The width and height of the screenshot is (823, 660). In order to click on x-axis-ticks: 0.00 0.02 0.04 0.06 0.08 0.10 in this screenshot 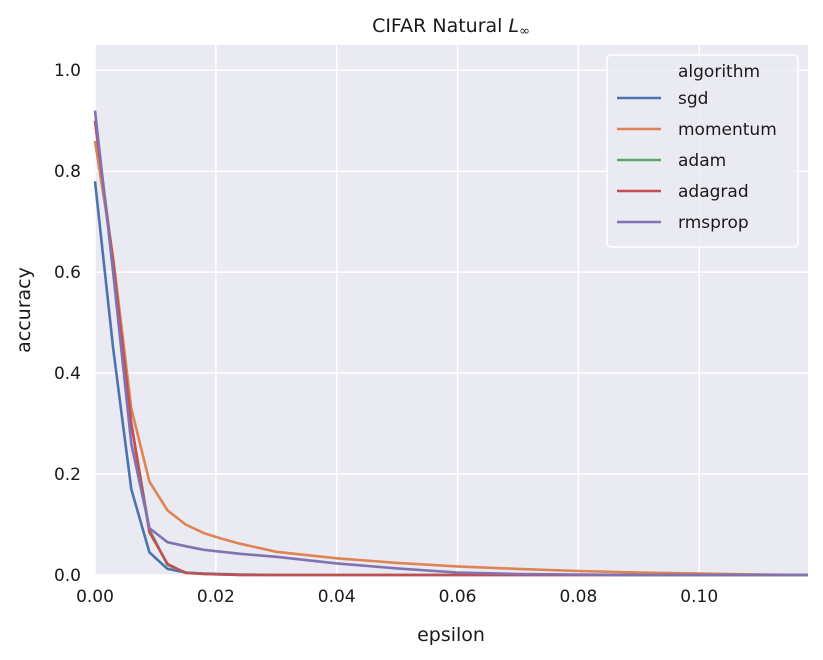, I will do `click(397, 597)`.